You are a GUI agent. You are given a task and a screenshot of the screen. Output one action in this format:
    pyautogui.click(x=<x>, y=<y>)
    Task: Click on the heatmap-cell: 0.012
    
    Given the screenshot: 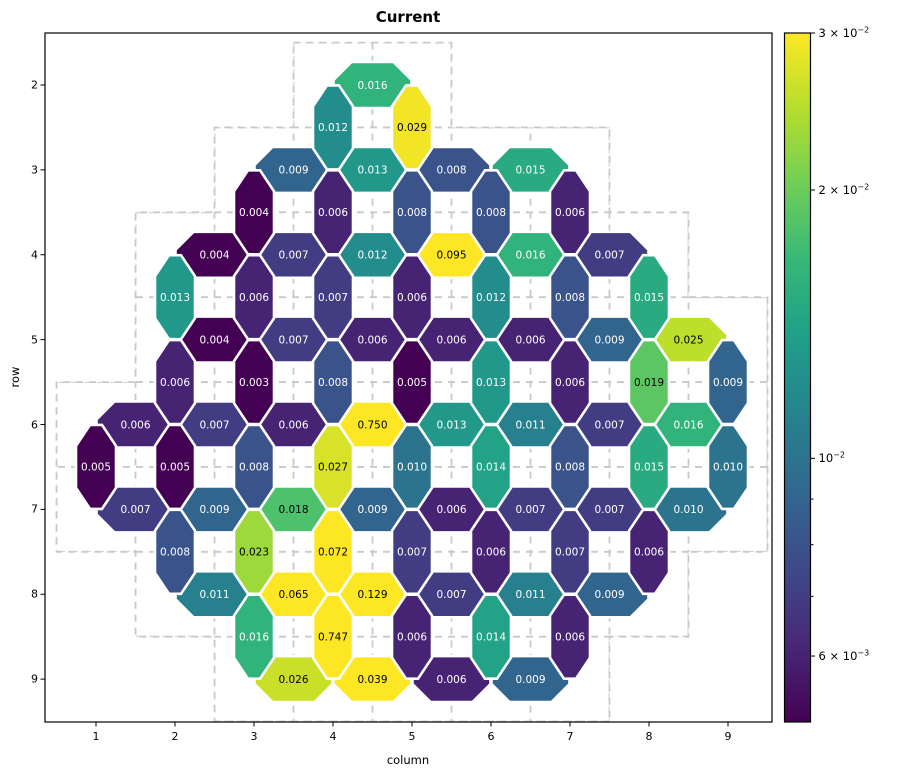 What is the action you would take?
    pyautogui.click(x=333, y=127)
    